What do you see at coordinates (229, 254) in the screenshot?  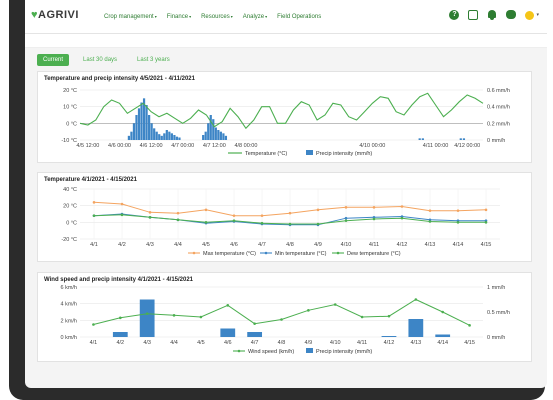 I see `legend-label: Max temperature (°C)` at bounding box center [229, 254].